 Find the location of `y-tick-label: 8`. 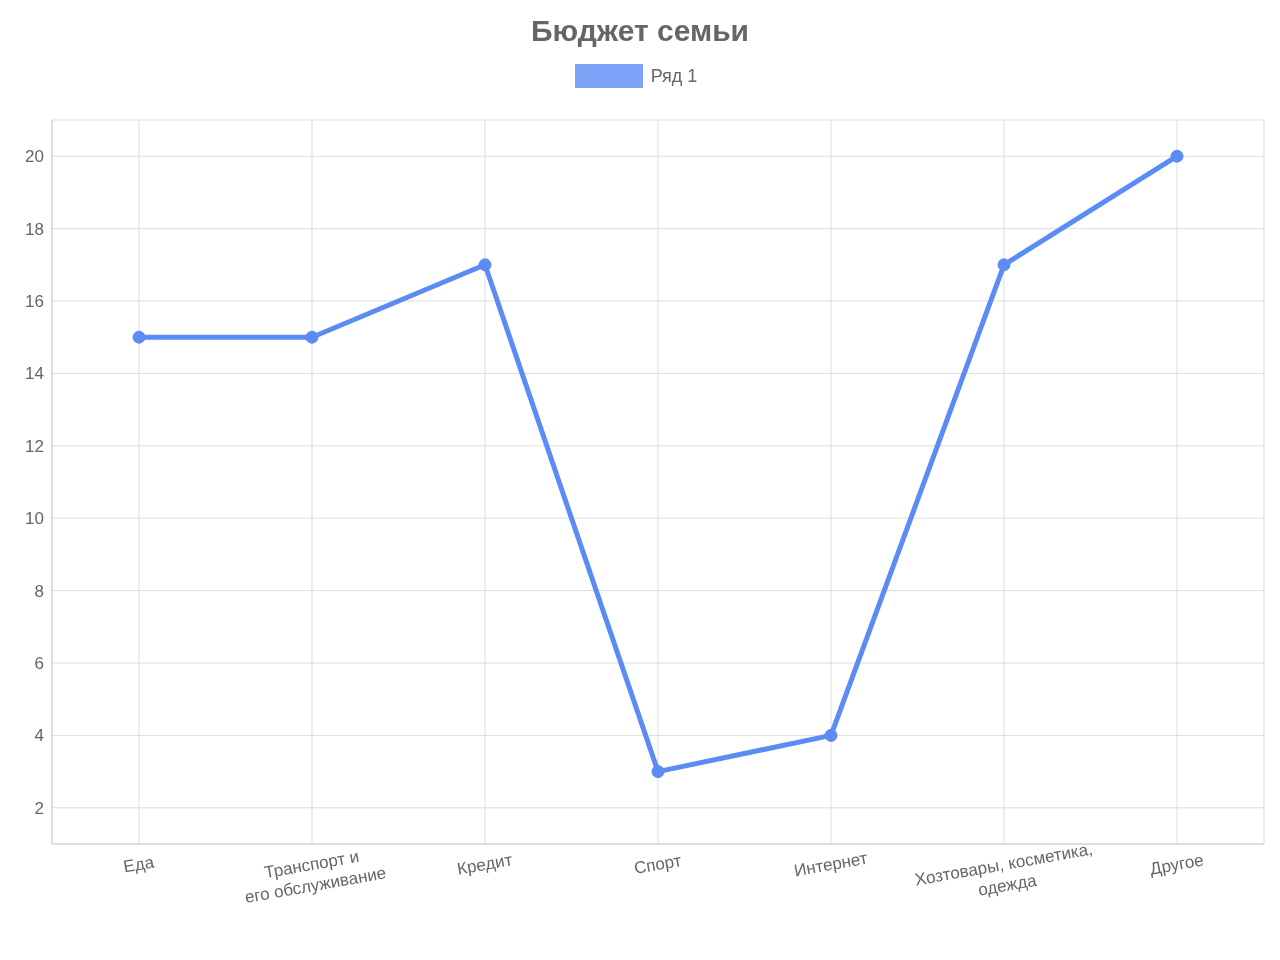

y-tick-label: 8 is located at coordinates (39, 591).